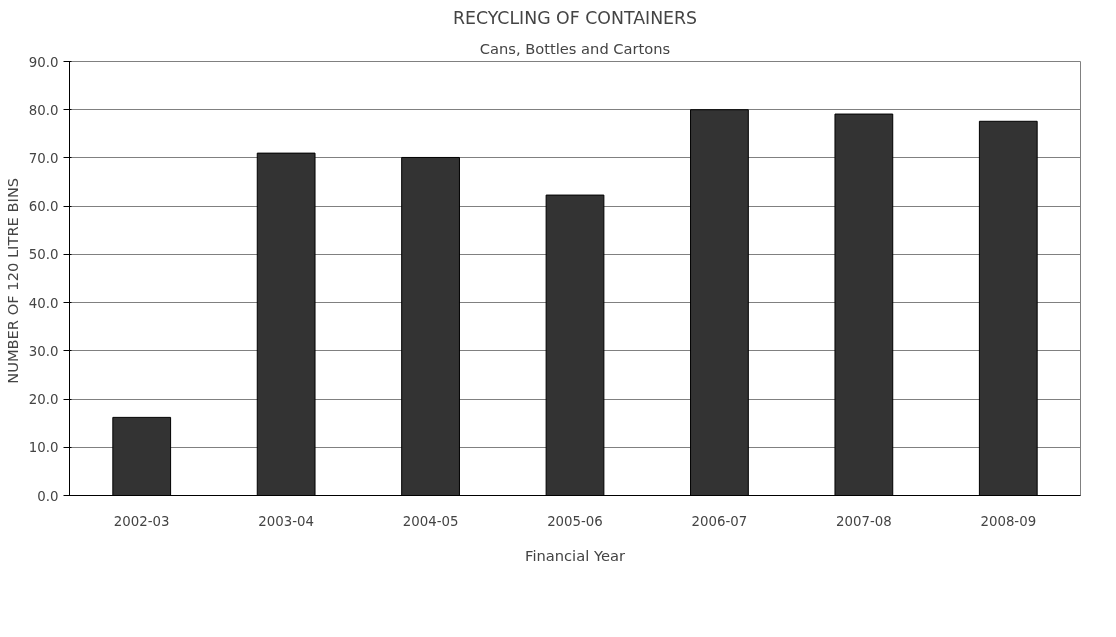 The height and width of the screenshot is (637, 1116). Describe the element at coordinates (43, 255) in the screenshot. I see `y-tick-label: 50.0` at that location.